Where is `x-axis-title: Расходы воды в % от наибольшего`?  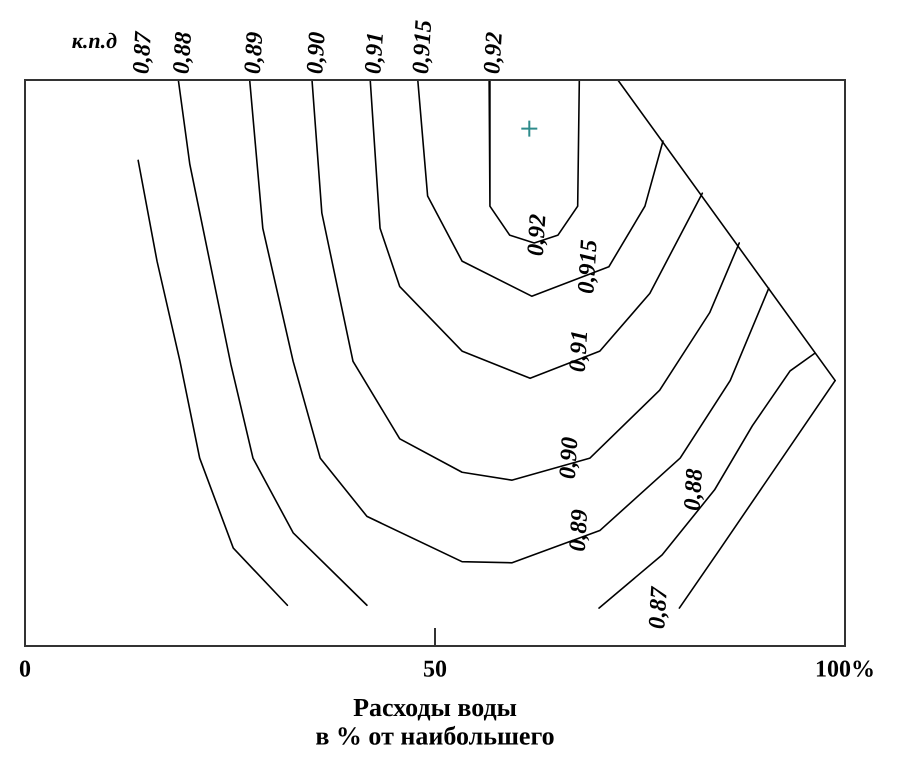 x-axis-title: Расходы воды в % от наибольшего is located at coordinates (435, 721).